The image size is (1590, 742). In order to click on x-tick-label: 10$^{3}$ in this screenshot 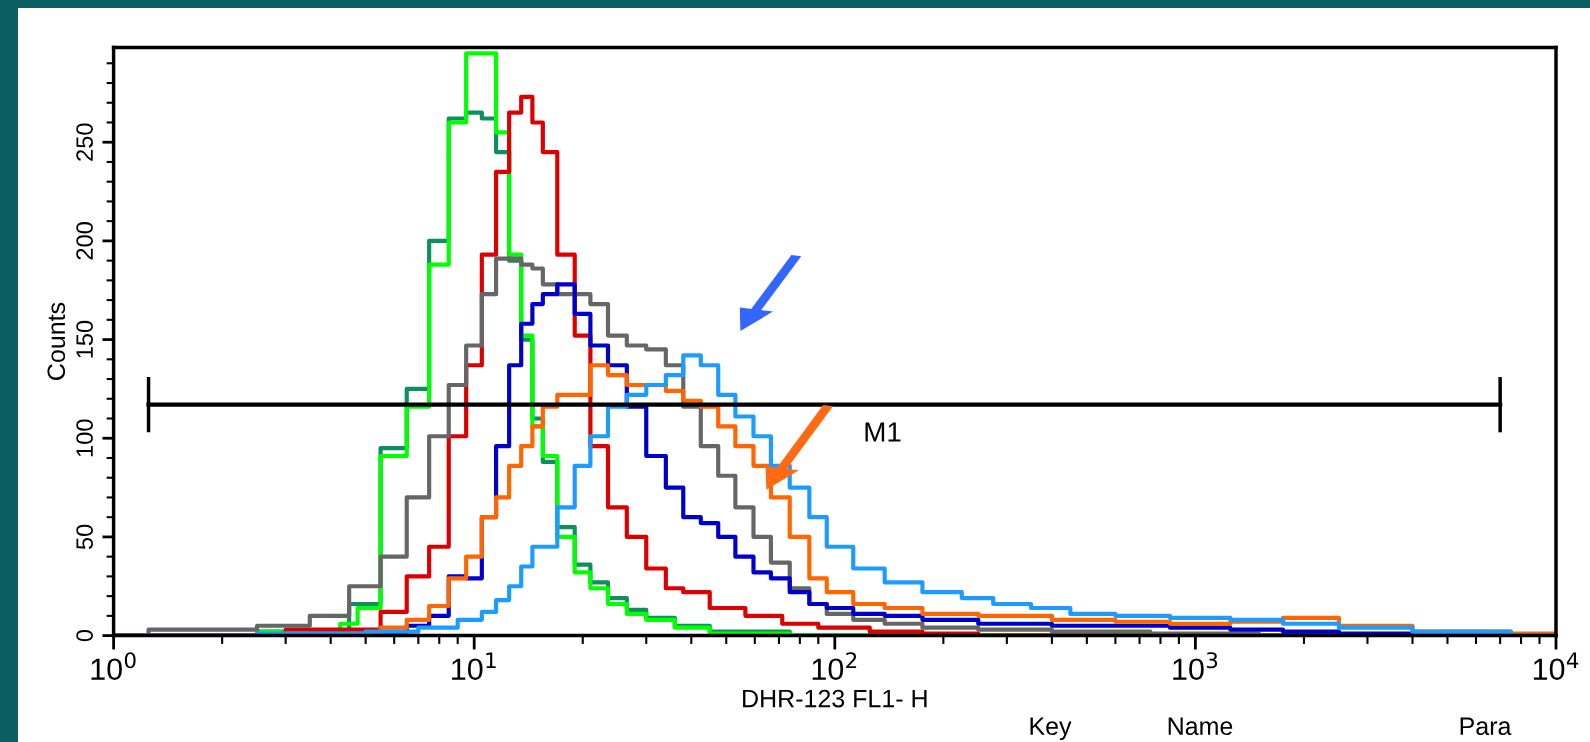, I will do `click(1195, 666)`.